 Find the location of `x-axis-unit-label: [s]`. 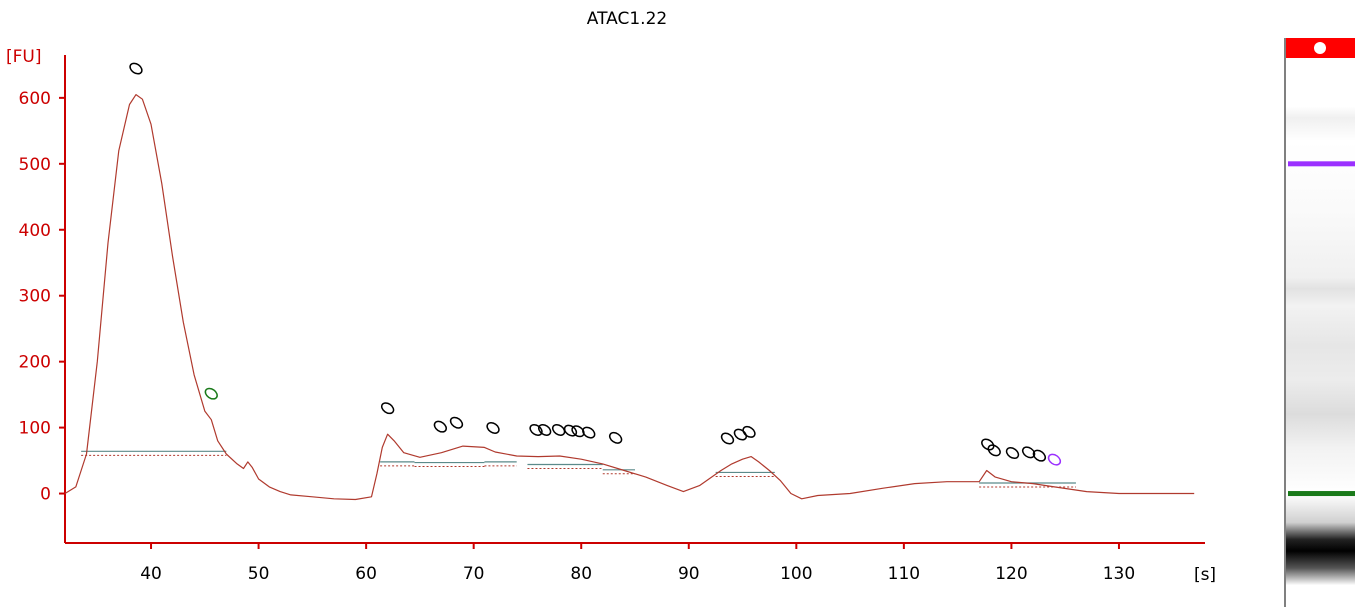

x-axis-unit-label: [s] is located at coordinates (1205, 575).